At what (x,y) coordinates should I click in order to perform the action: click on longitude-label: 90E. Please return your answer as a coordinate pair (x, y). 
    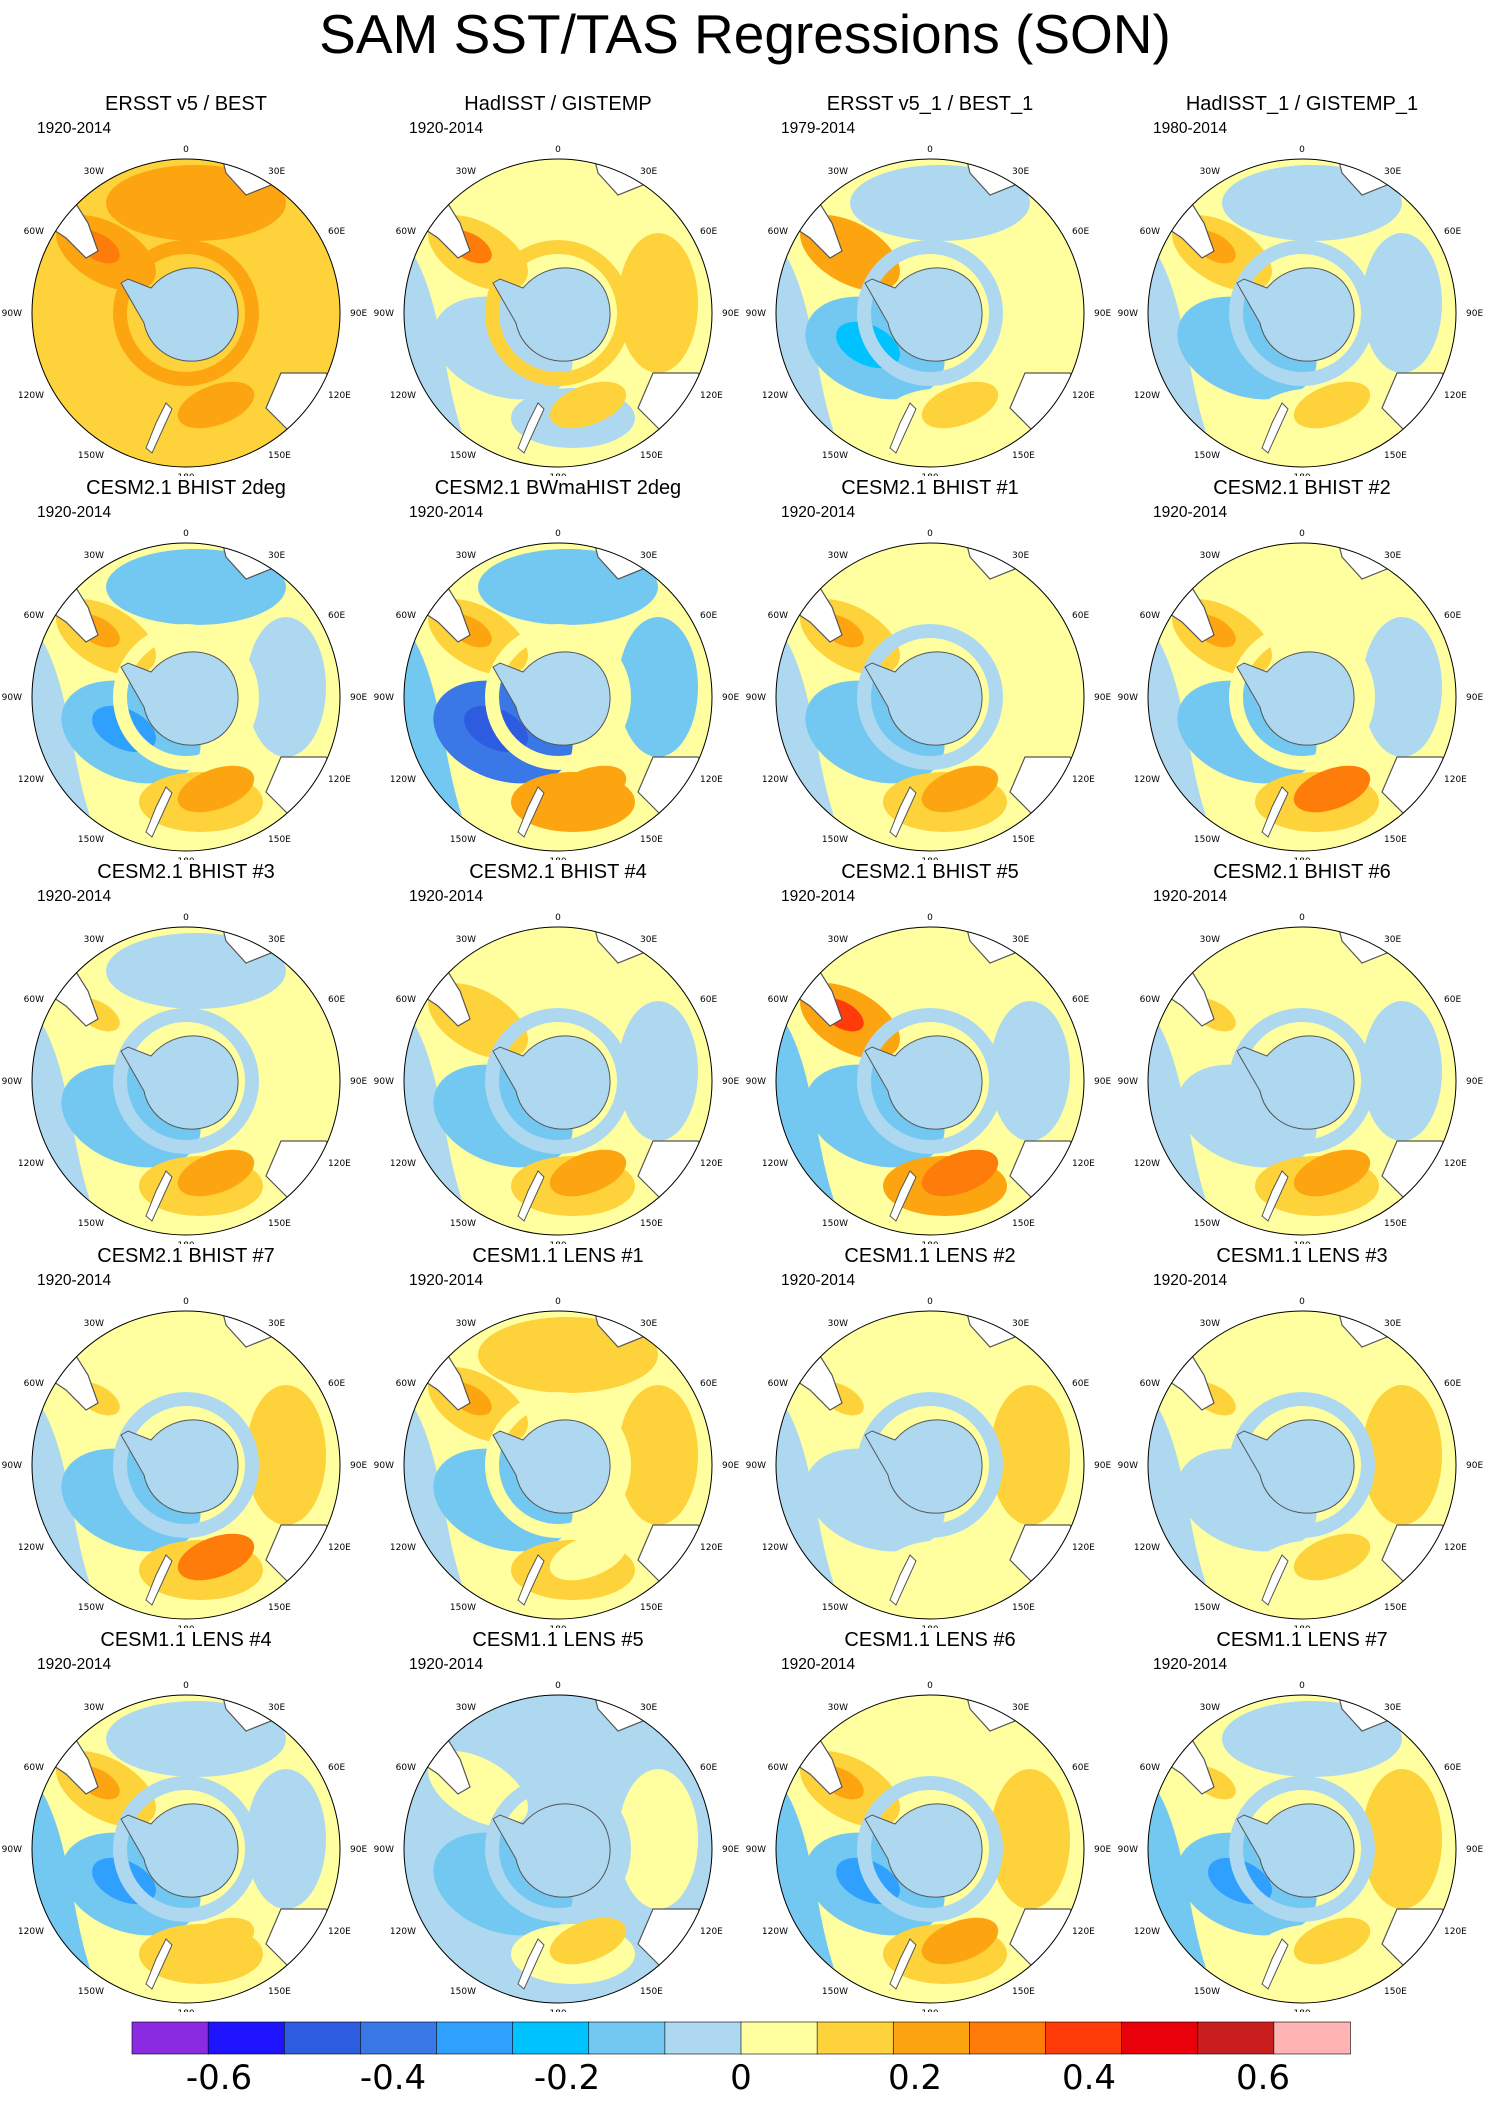
    Looking at the image, I should click on (730, 1466).